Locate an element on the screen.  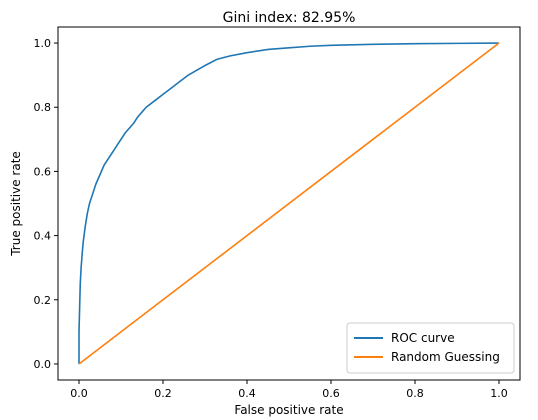
x-tick-label: 0.6 is located at coordinates (331, 393).